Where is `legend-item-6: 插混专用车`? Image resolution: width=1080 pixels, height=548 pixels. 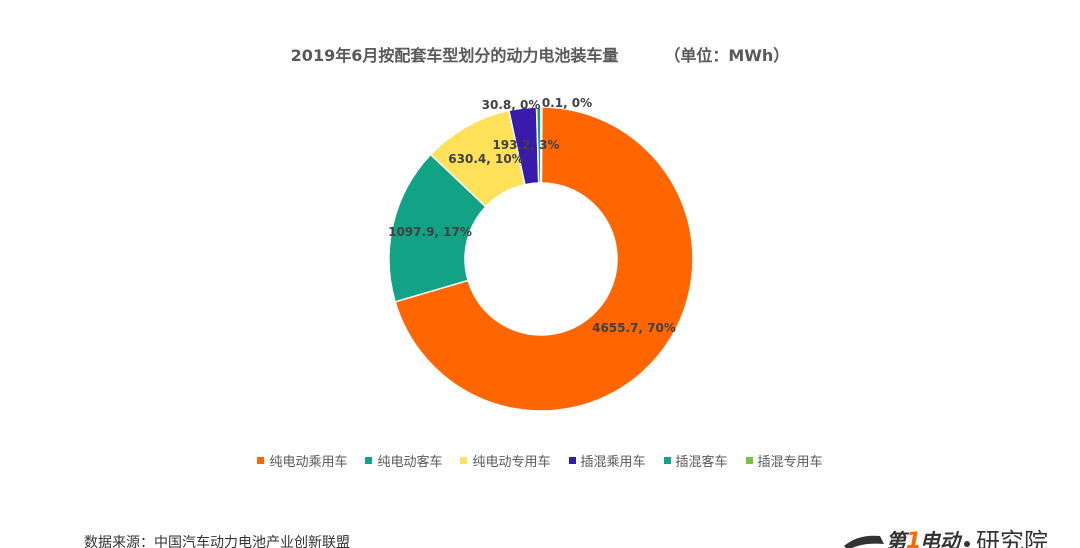
legend-item-6: 插混专用车 is located at coordinates (784, 460).